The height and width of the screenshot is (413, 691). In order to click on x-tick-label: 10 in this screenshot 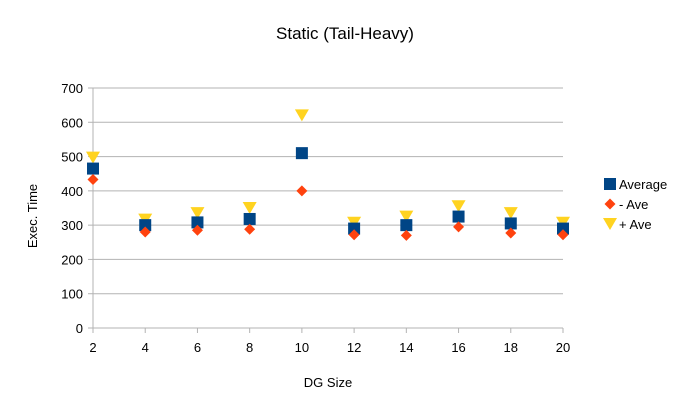, I will do `click(302, 347)`.